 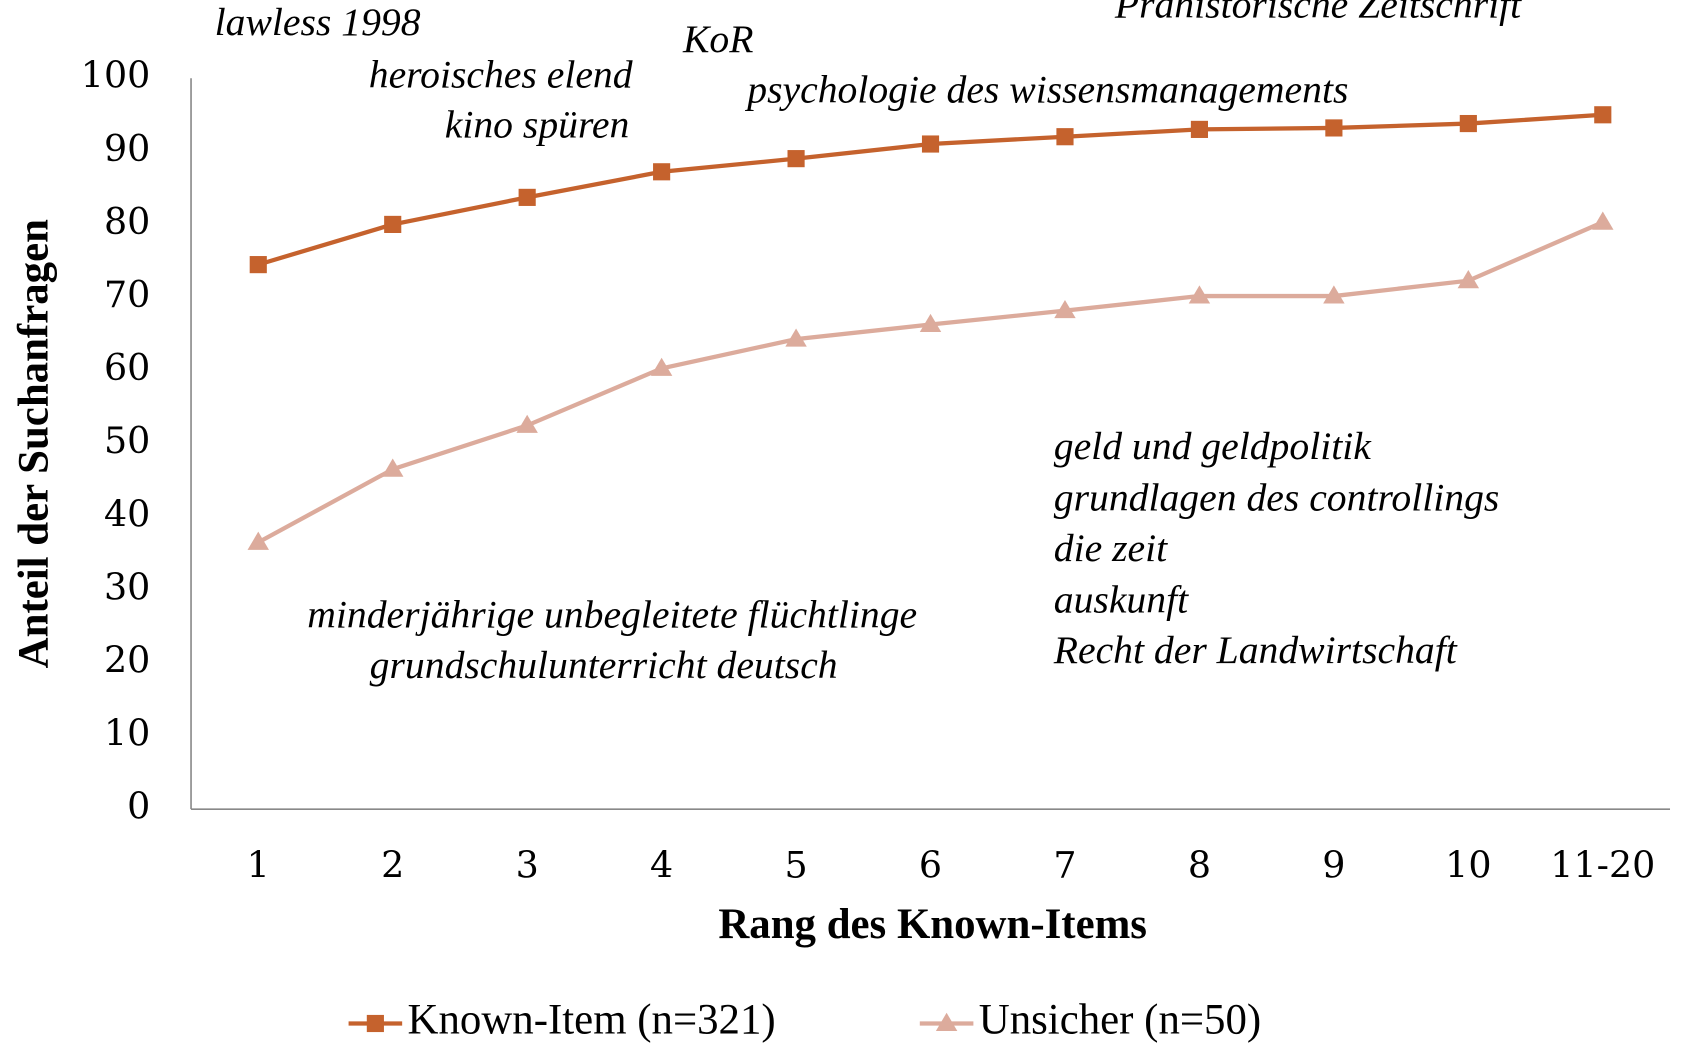 I want to click on y-tick-label: 70, so click(x=127, y=294).